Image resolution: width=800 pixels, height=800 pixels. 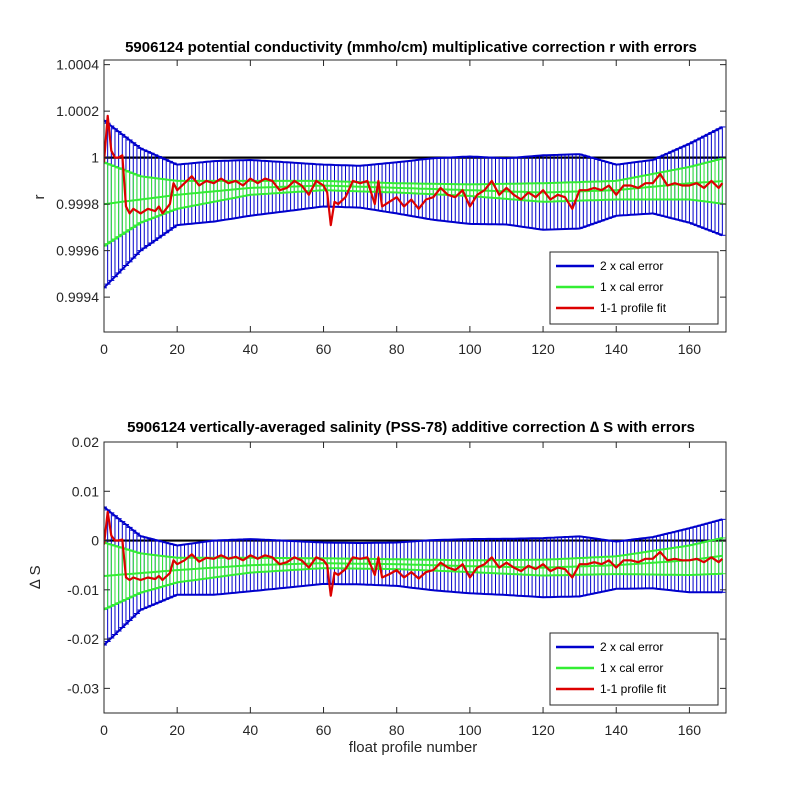 I want to click on y-axis-label: ∆ S, so click(x=35, y=576).